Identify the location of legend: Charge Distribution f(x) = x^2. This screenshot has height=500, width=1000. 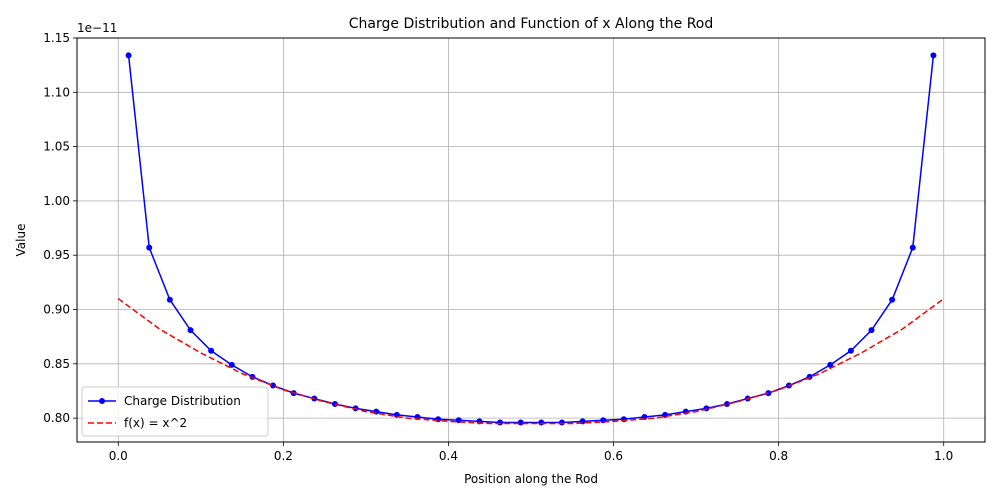
(175, 411).